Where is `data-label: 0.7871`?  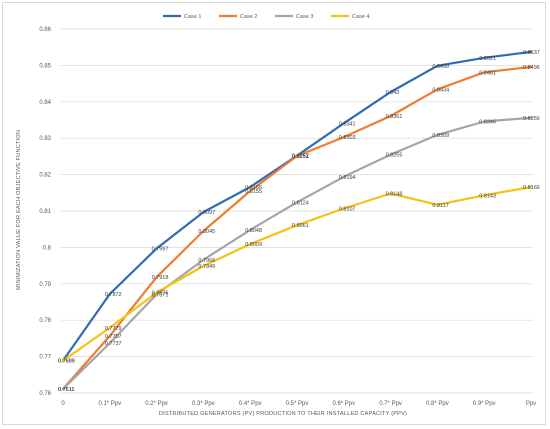
data-label: 0.7871 is located at coordinates (160, 295).